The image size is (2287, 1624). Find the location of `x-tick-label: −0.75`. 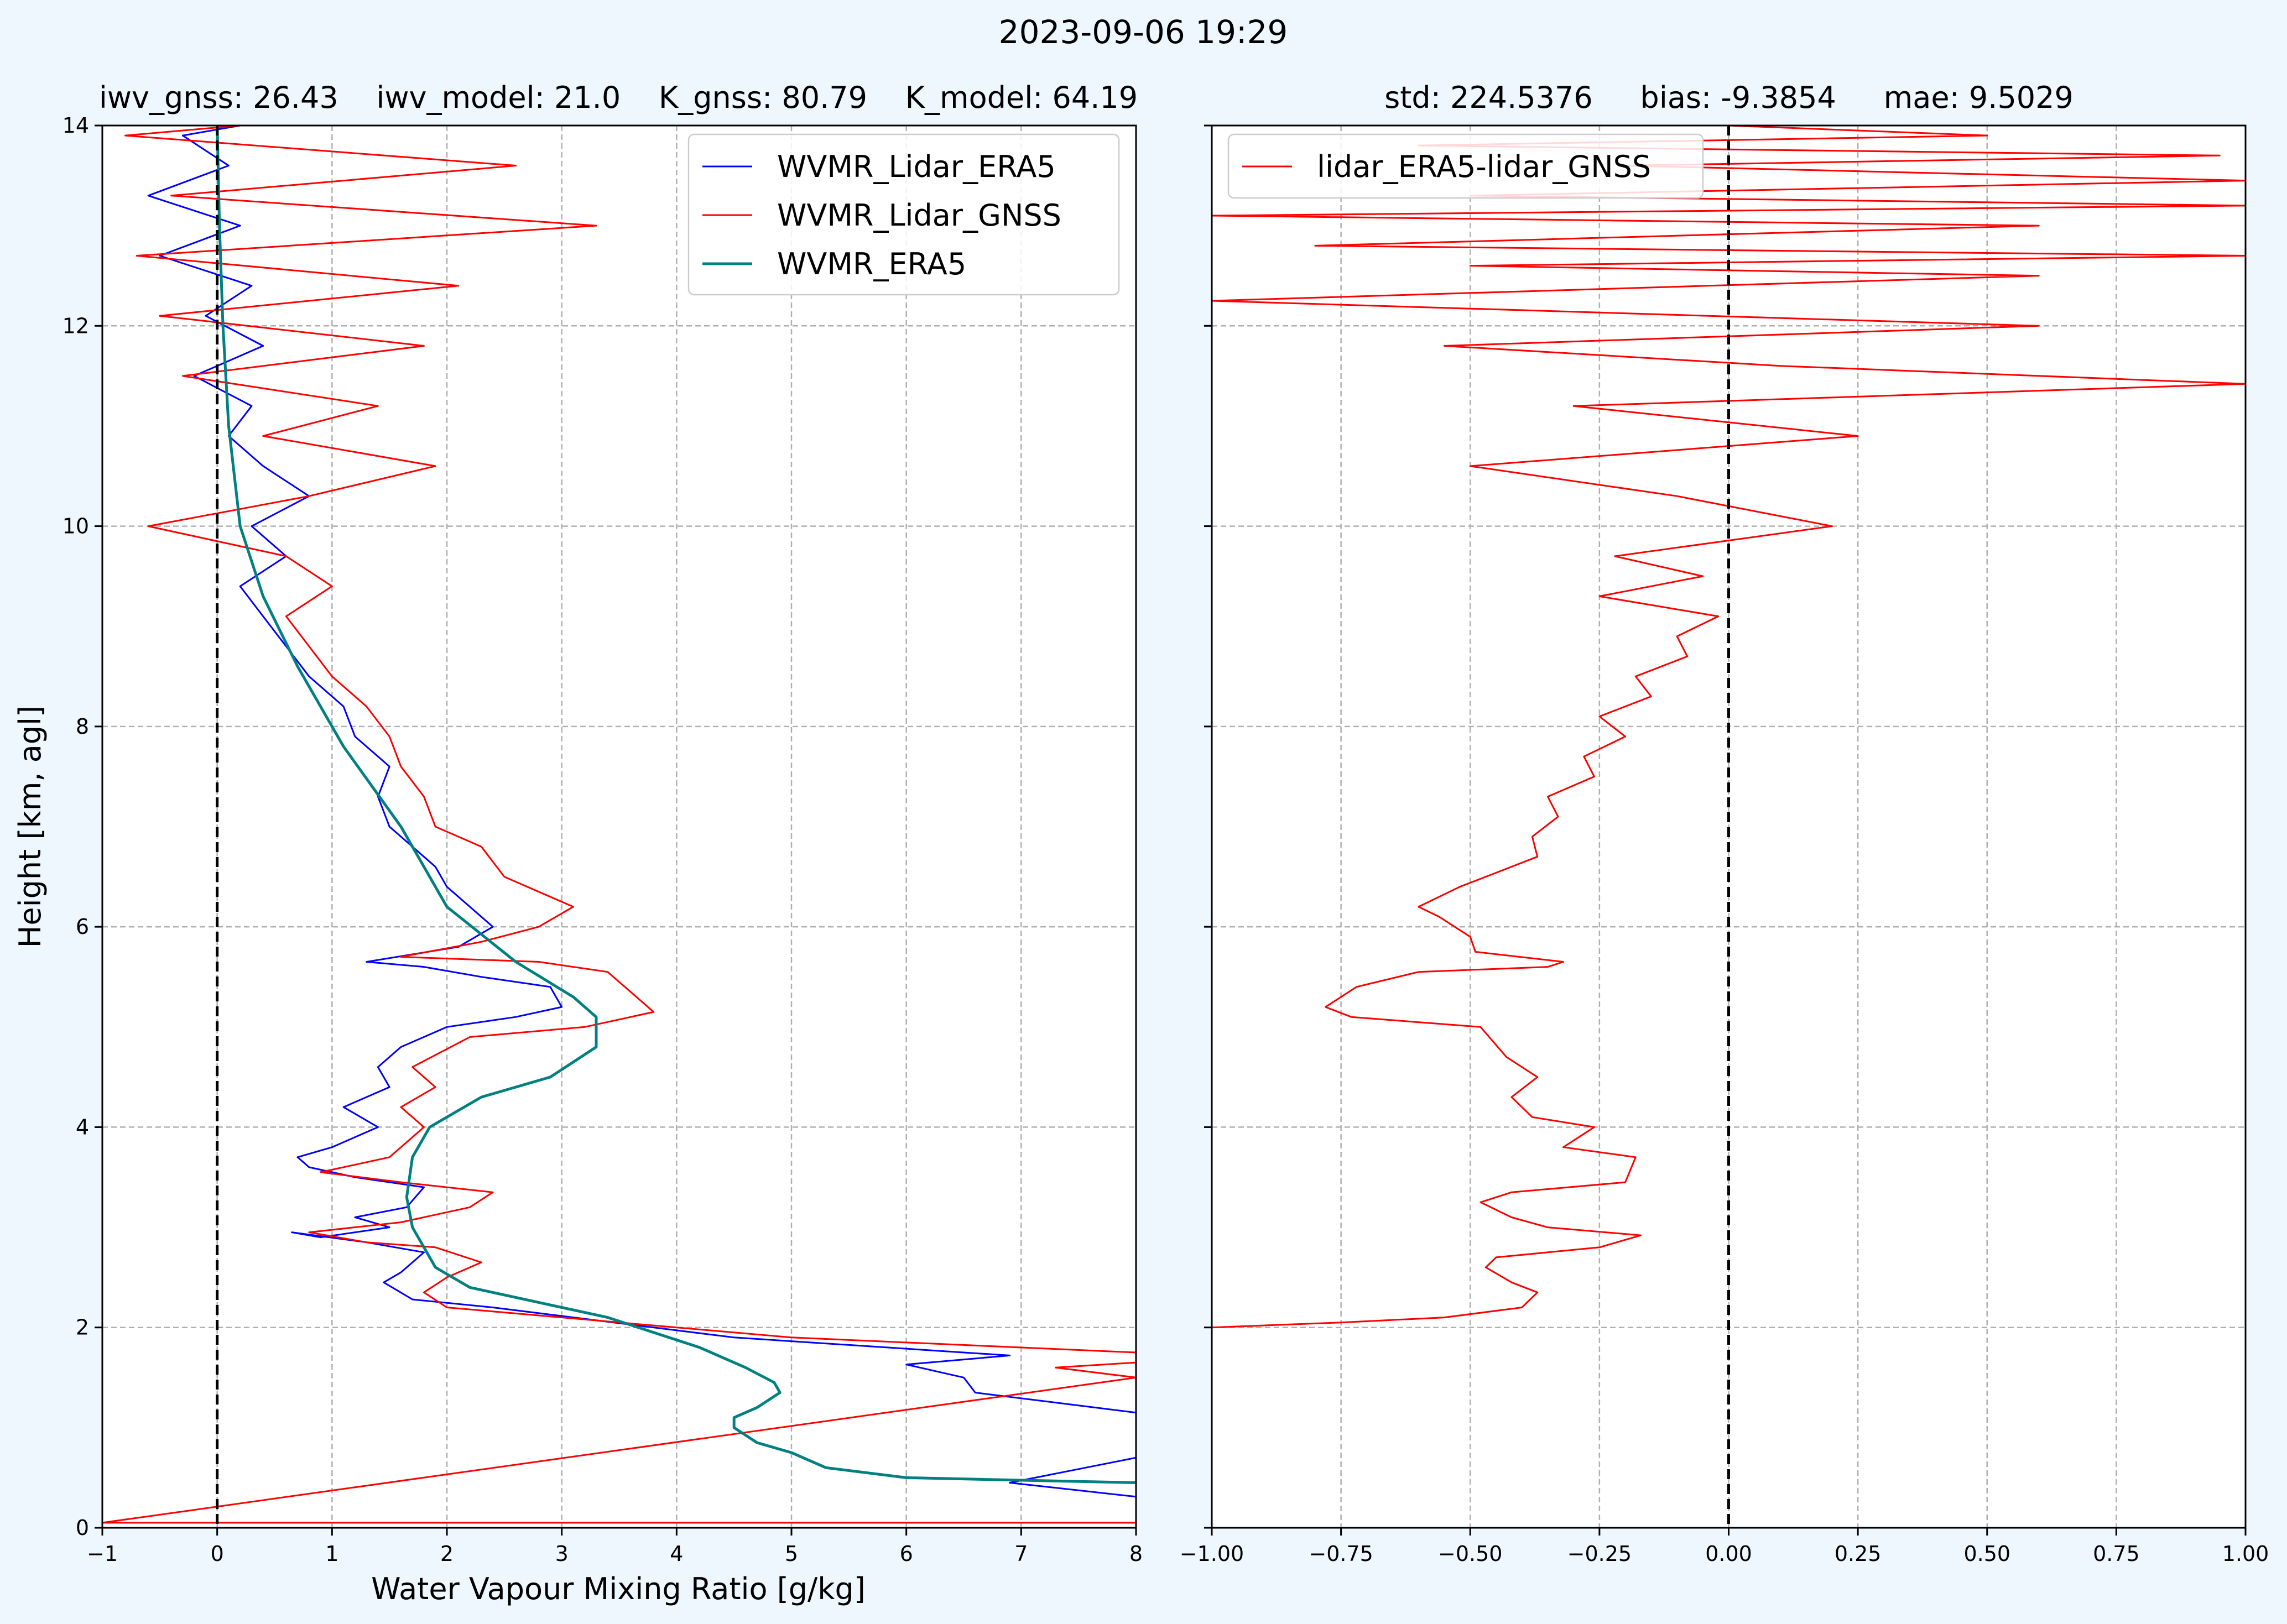

x-tick-label: −0.75 is located at coordinates (1341, 1554).